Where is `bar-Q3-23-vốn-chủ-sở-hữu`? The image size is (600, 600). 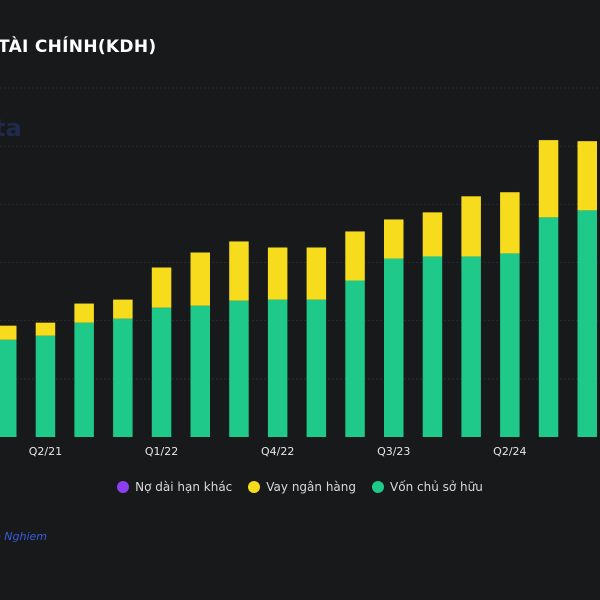 bar-Q3-23-vốn-chủ-sở-hữu is located at coordinates (394, 347).